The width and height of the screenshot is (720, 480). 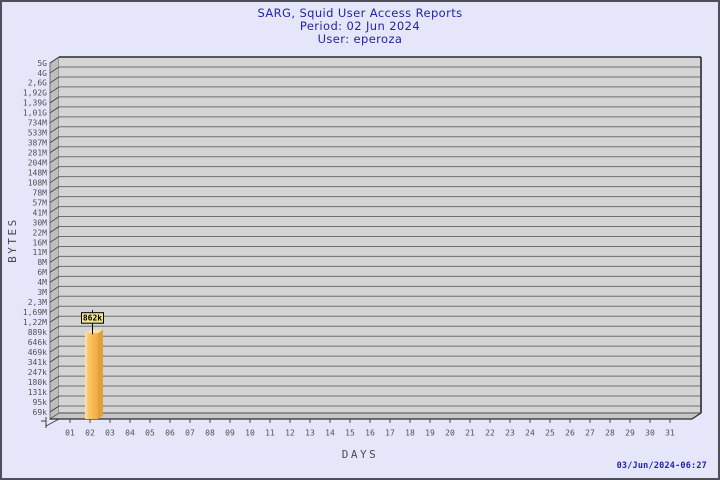 I want to click on y-tick-label: 533M, so click(x=37, y=133).